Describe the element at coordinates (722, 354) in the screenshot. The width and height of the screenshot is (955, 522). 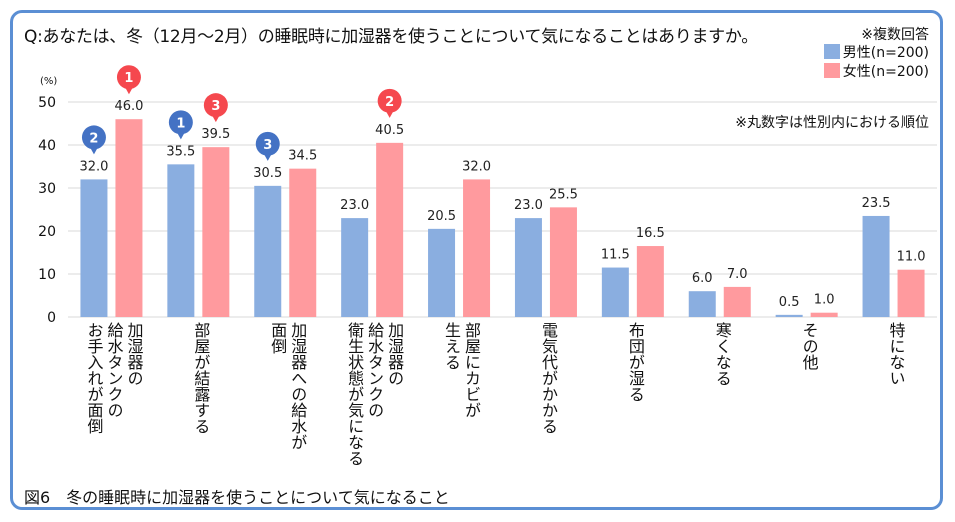
I see `category-label: 寒くなる` at that location.